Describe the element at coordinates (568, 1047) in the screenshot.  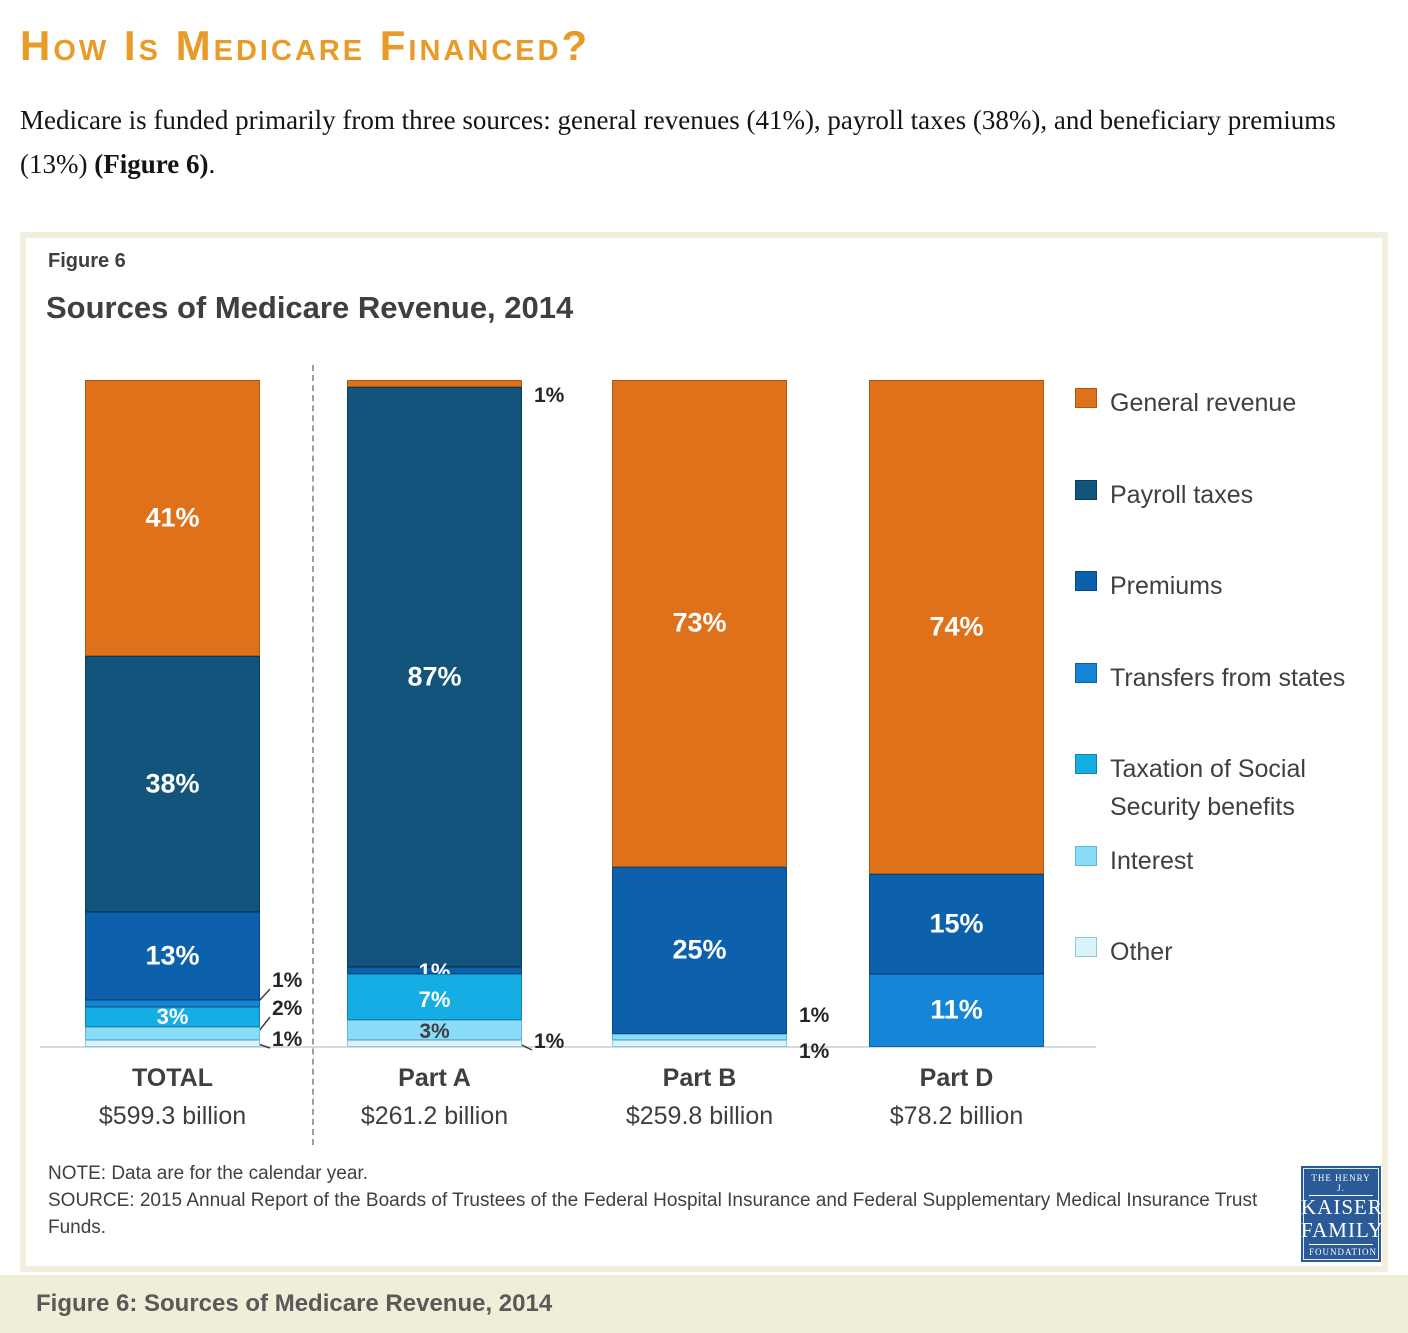
I see `x-axis-line` at that location.